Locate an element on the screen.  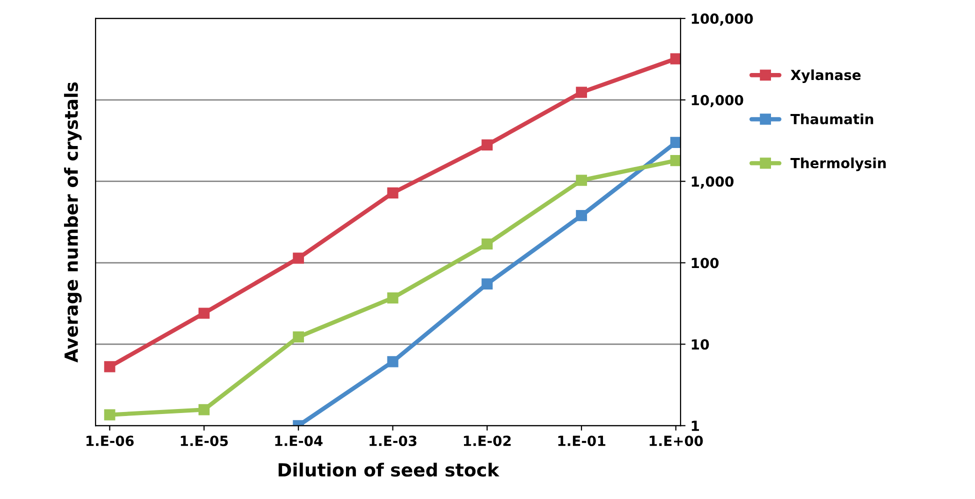
legend-label: Thermolysin is located at coordinates (838, 165).